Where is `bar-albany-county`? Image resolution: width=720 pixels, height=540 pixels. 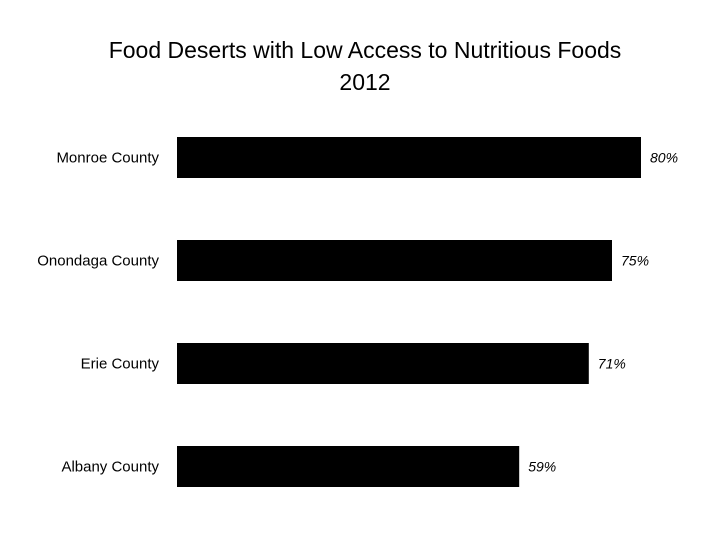
bar-albany-county is located at coordinates (348, 466).